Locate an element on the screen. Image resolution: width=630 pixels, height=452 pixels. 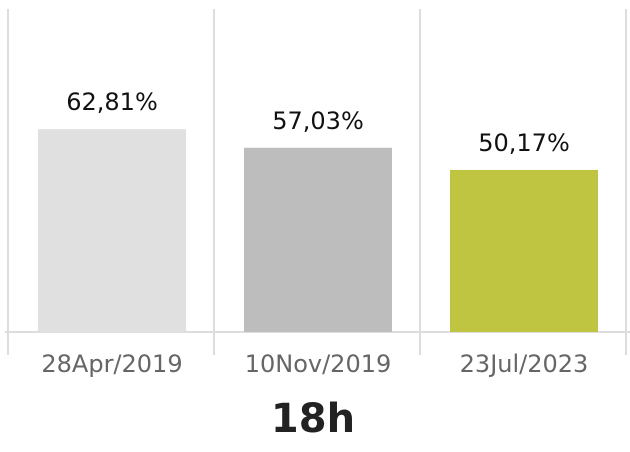
x-tick-label: 10Nov/2019 is located at coordinates (318, 364).